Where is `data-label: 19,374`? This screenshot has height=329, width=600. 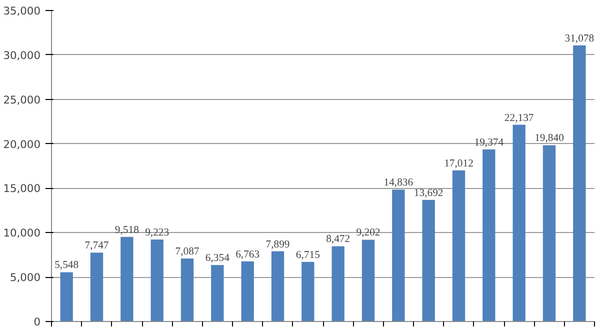 data-label: 19,374 is located at coordinates (489, 142).